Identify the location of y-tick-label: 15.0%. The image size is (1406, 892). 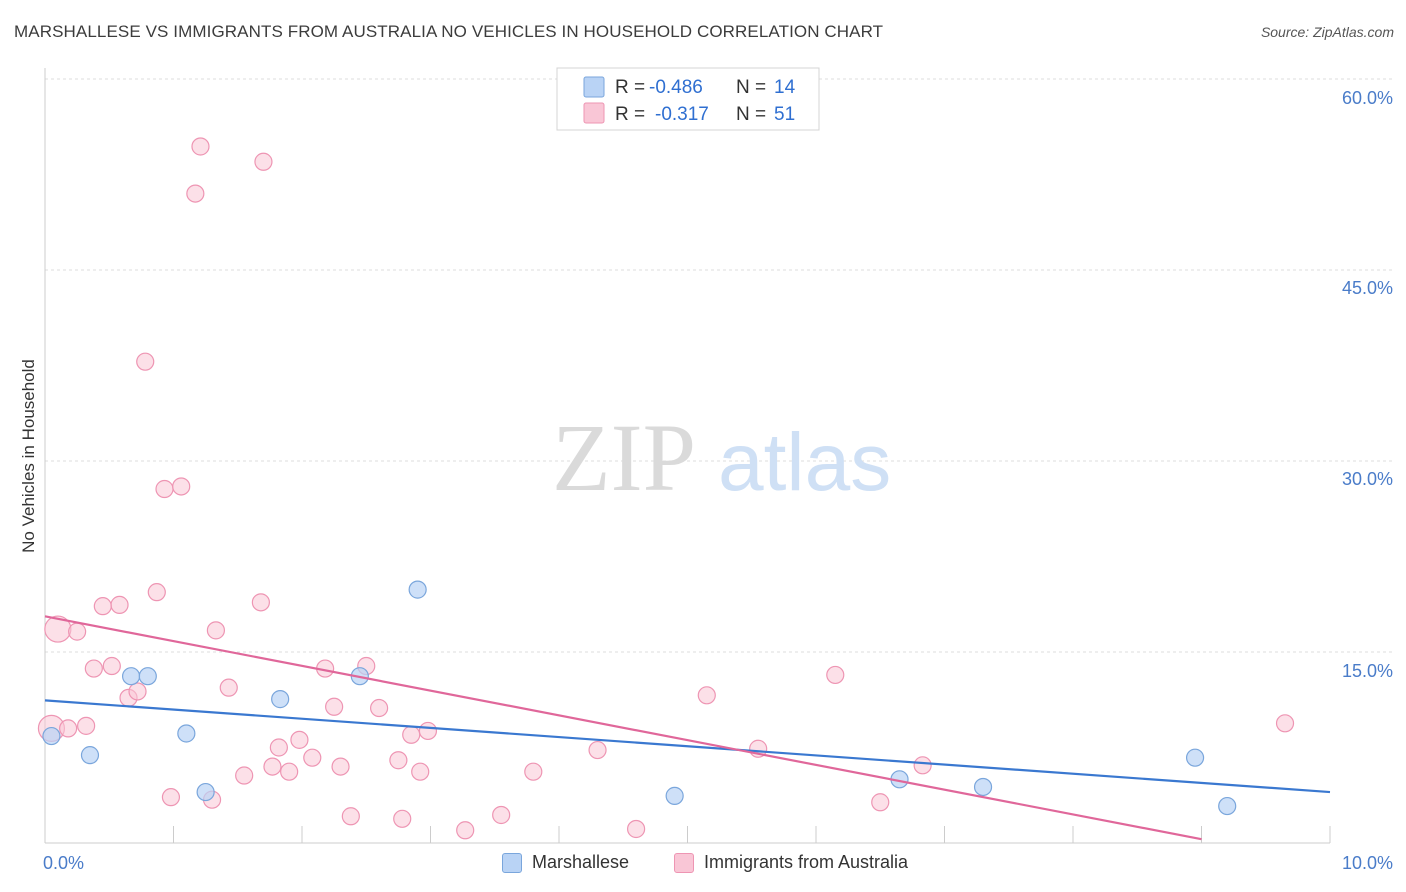
(1367, 671).